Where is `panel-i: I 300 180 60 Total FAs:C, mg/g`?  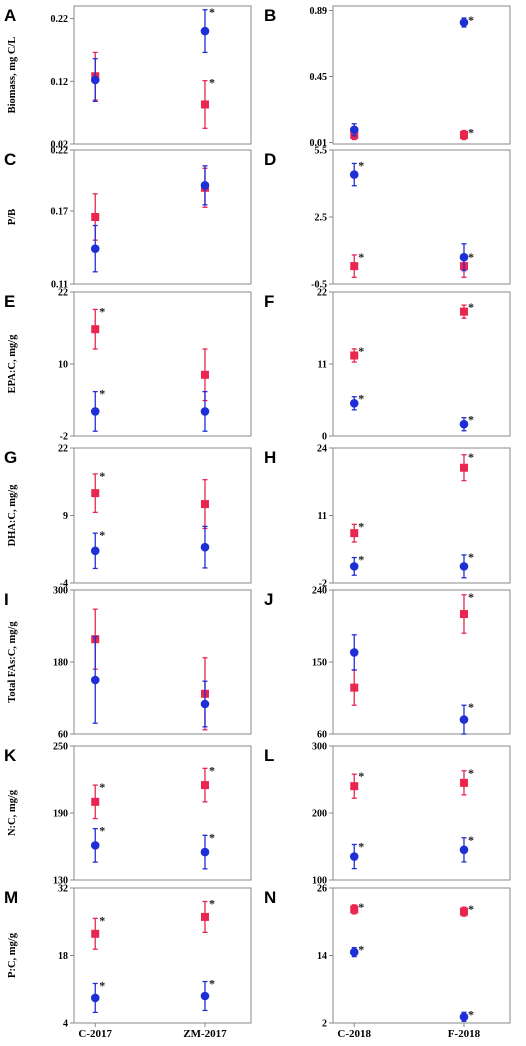
panel-i: I 300 180 60 Total FAs:C, mg/g is located at coordinates (128, 663).